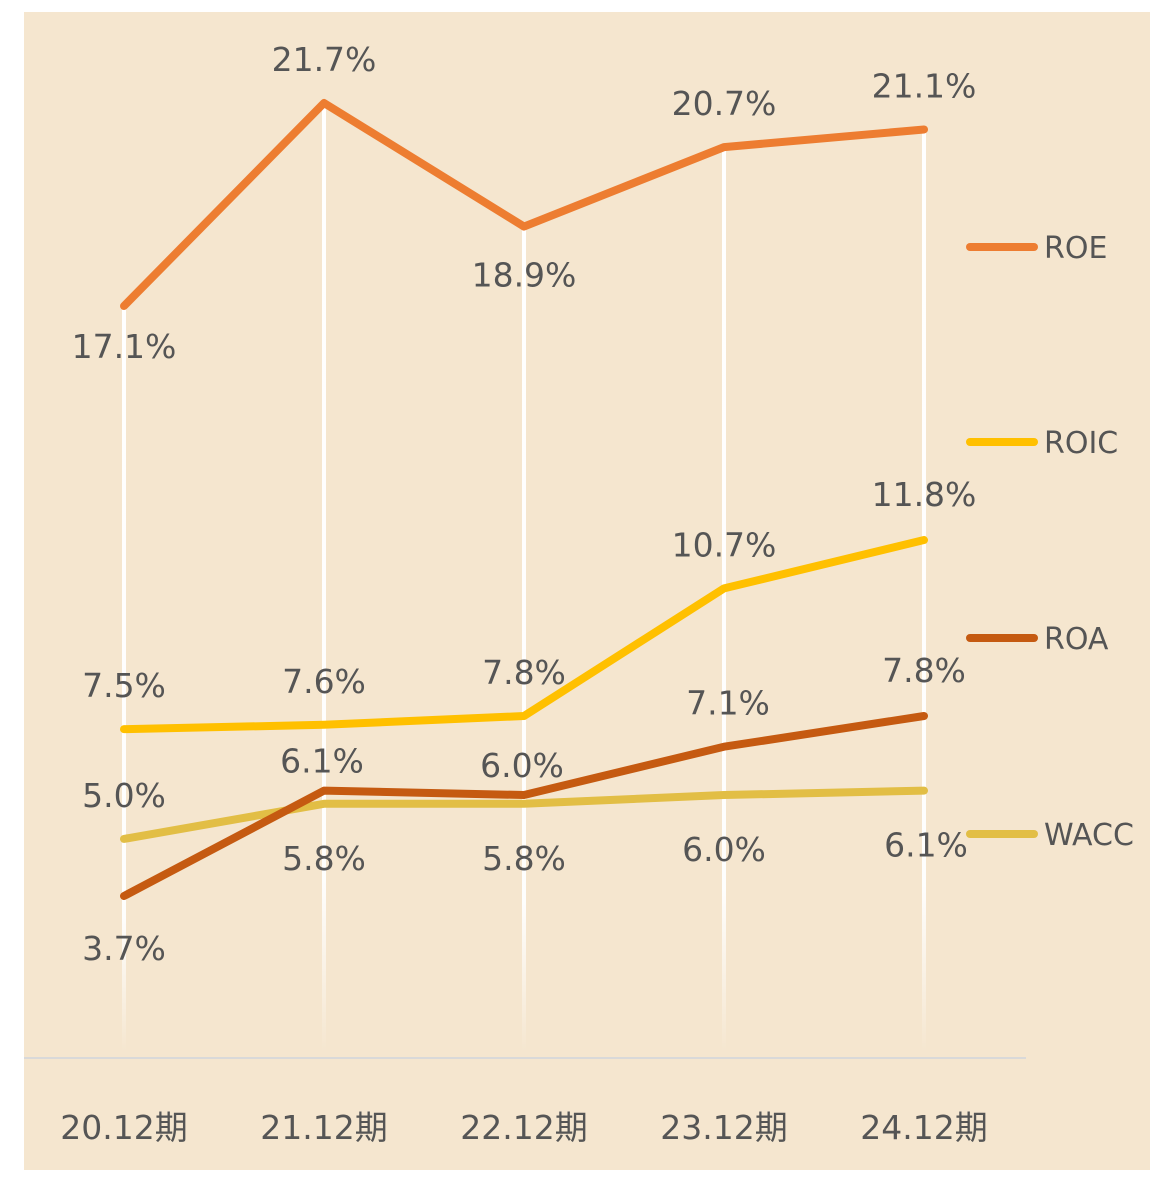 The width and height of the screenshot is (1170, 1195). Describe the element at coordinates (723, 1127) in the screenshot. I see `x-tick-label-4: 23.12期` at that location.